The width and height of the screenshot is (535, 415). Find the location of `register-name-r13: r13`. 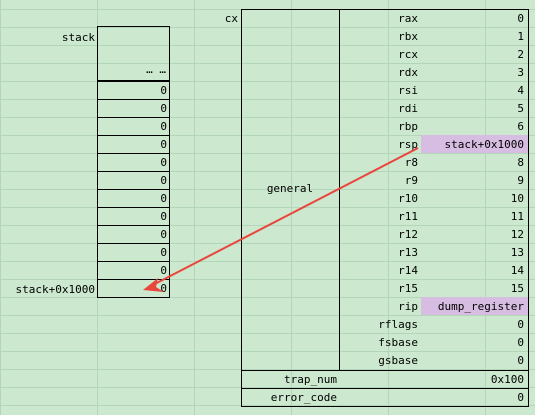

register-name-r13: r13 is located at coordinates (408, 252).